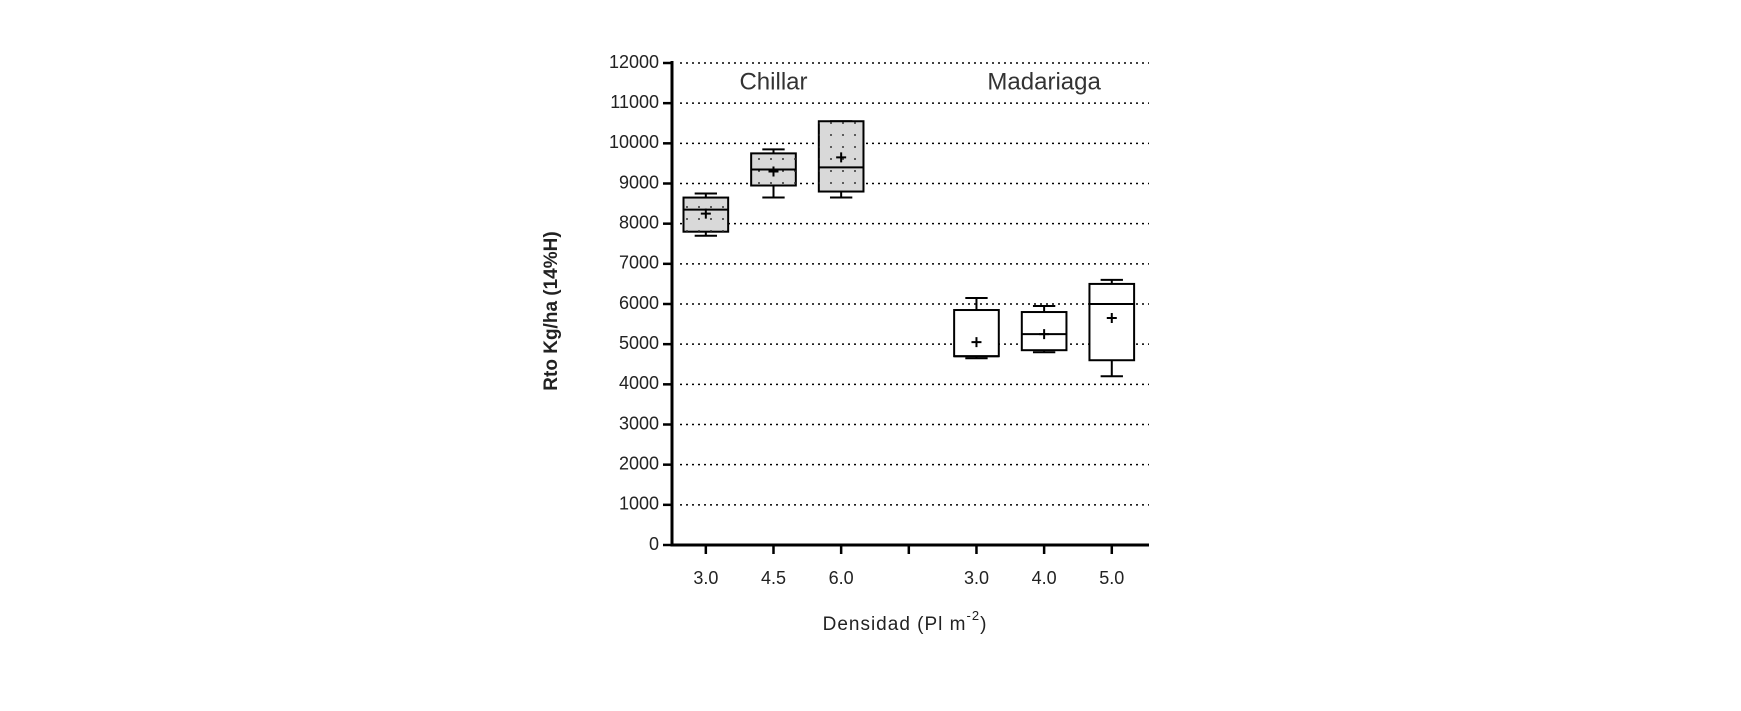 The image size is (1741, 711). I want to click on y-axis-label: Rto Kg/ha (14%H), so click(551, 310).